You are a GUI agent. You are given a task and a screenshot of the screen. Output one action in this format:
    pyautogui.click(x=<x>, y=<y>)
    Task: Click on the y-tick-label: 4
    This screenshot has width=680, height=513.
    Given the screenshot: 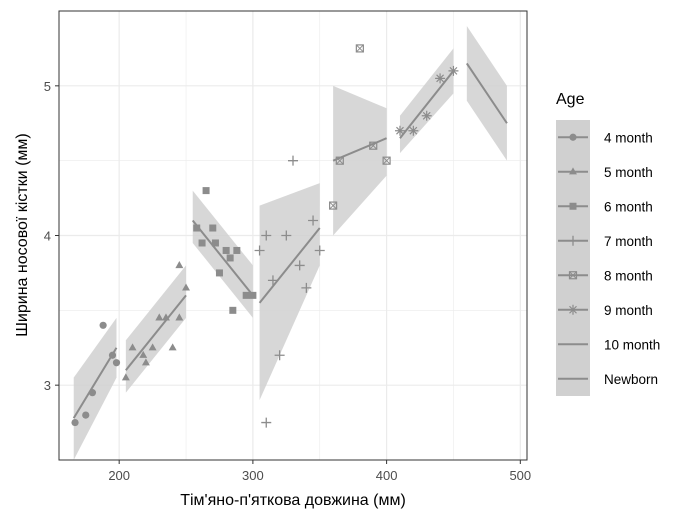 What is the action you would take?
    pyautogui.click(x=47, y=236)
    